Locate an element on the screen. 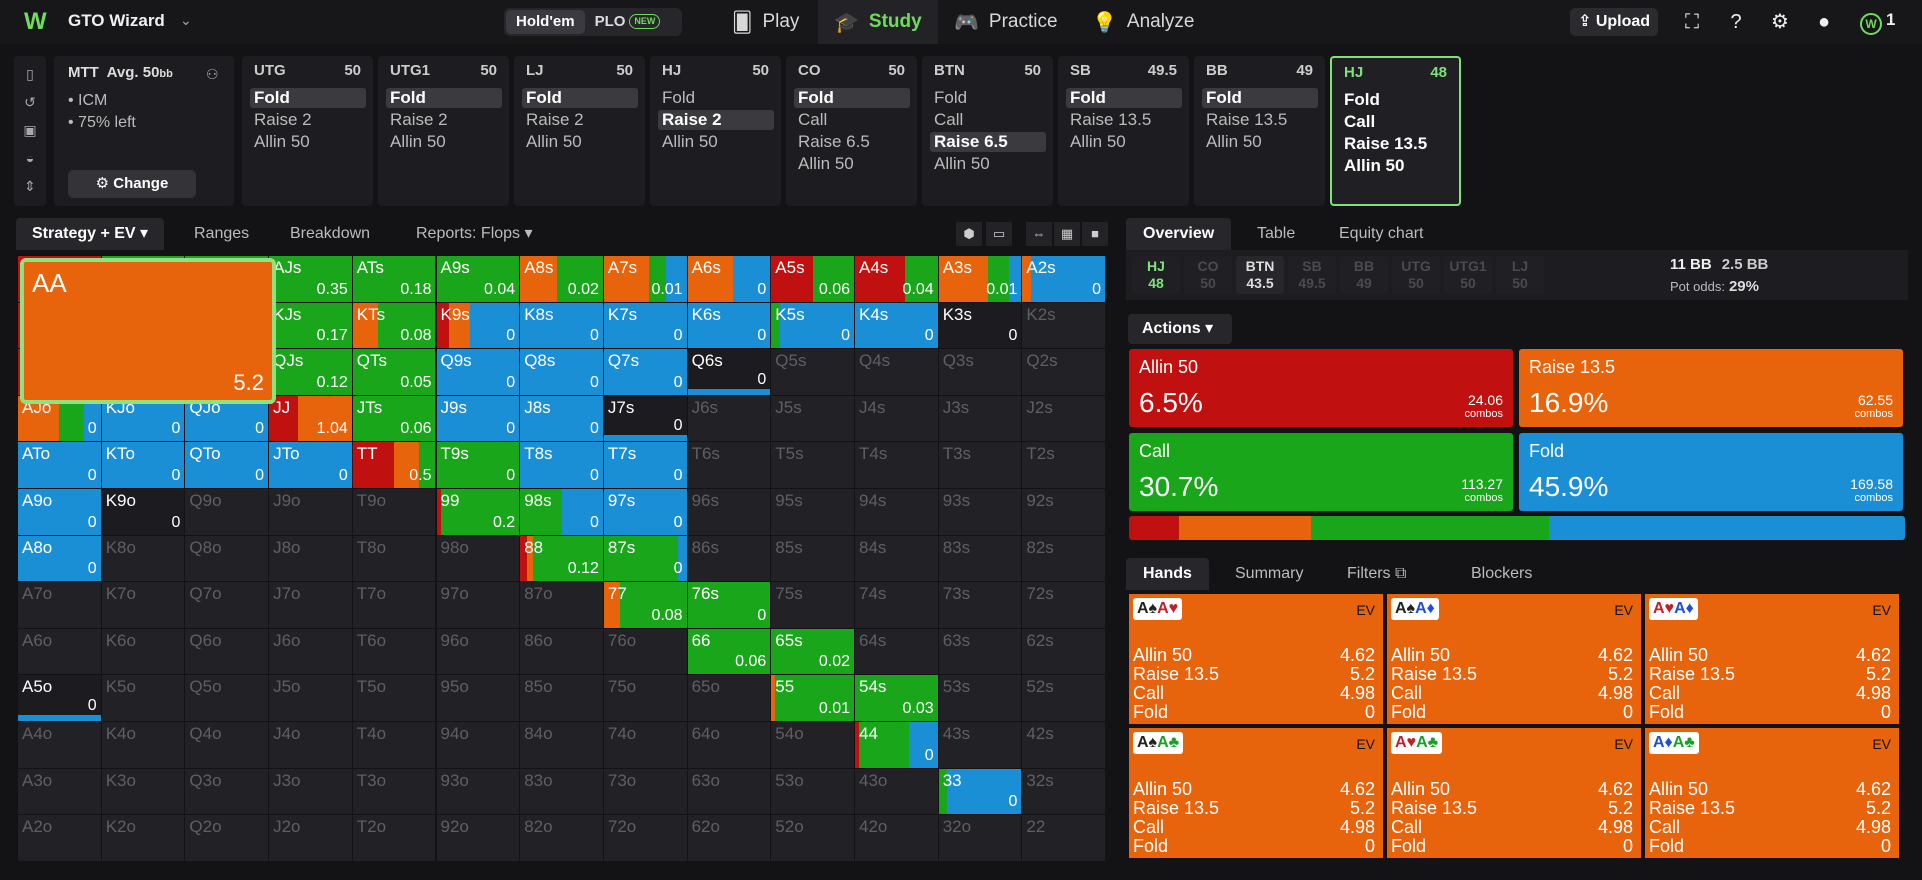  hand-cell: 83o is located at coordinates (562, 792).